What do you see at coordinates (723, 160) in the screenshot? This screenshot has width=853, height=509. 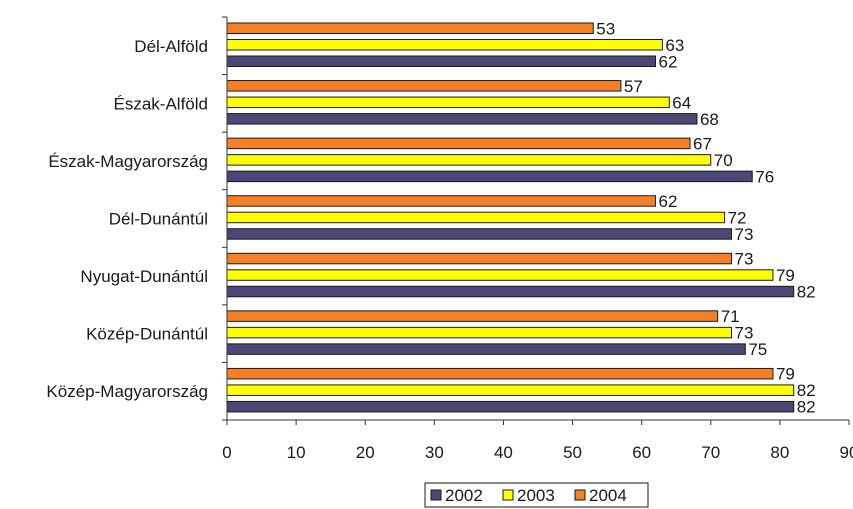 I see `data-label-2003-2: 70` at bounding box center [723, 160].